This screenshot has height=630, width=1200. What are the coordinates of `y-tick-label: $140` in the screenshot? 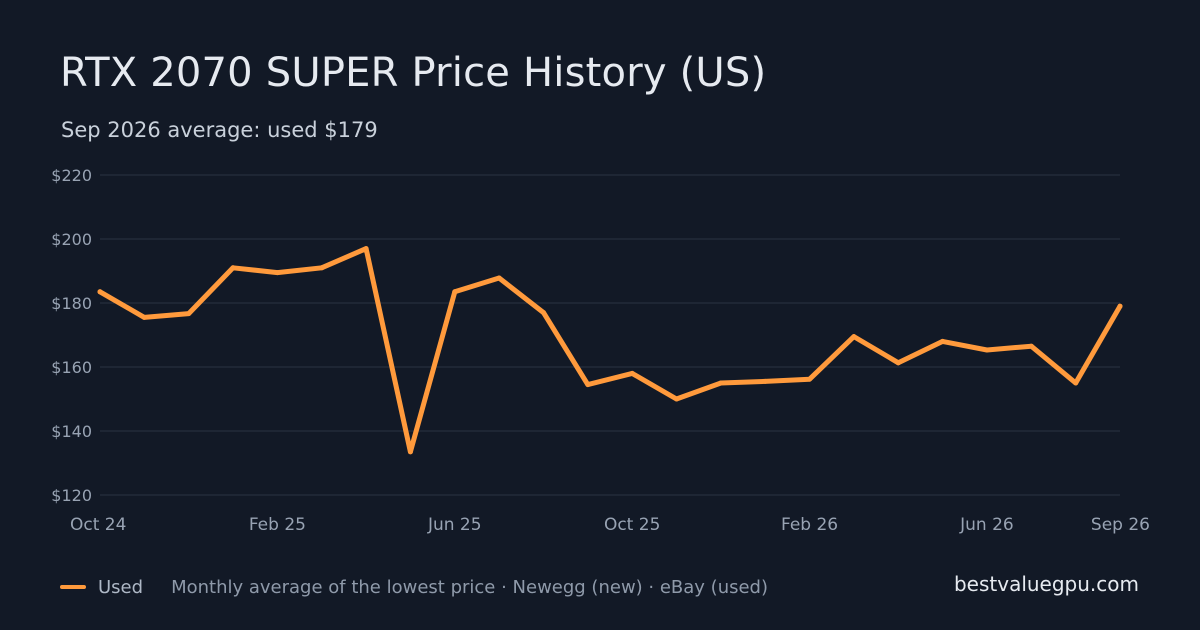 It's located at (71, 431).